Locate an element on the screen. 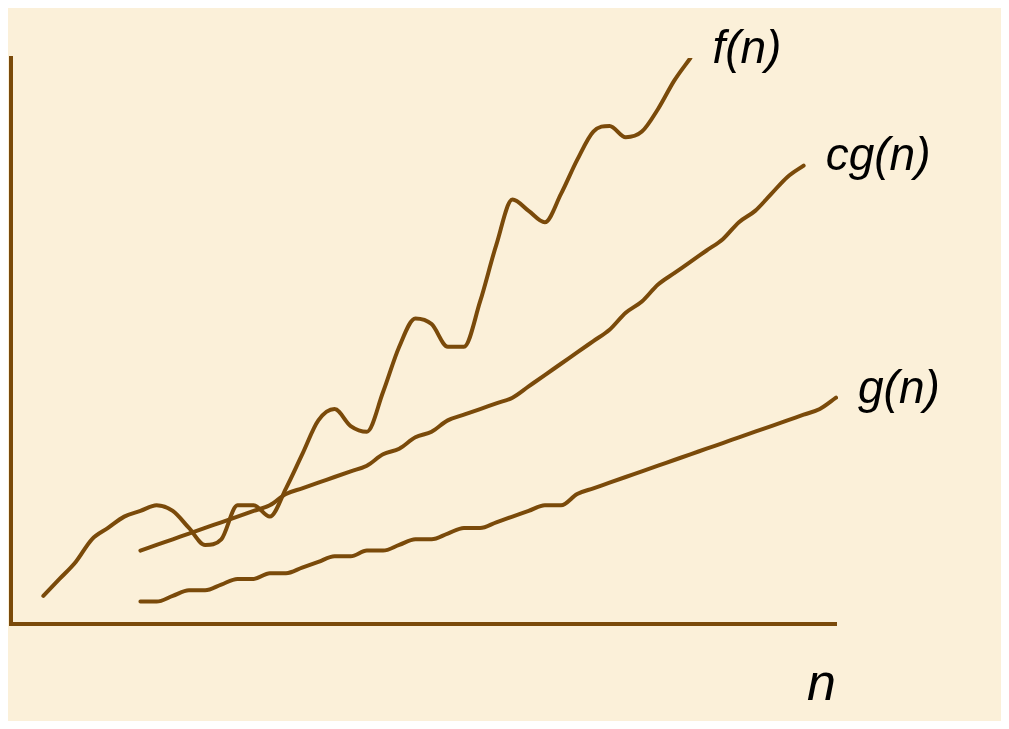  series-label: cg(n) is located at coordinates (878, 154).